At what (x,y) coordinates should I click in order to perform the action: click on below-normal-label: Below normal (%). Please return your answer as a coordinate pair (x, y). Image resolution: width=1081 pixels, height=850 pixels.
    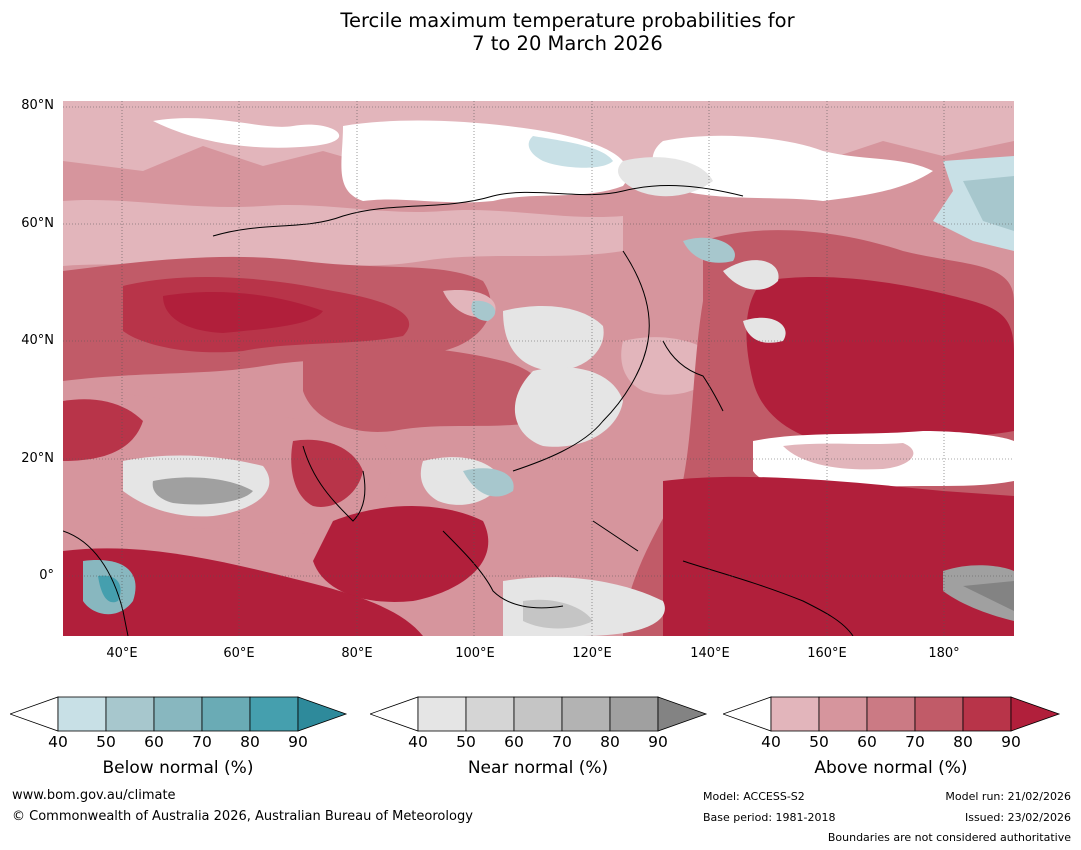
    Looking at the image, I should click on (178, 768).